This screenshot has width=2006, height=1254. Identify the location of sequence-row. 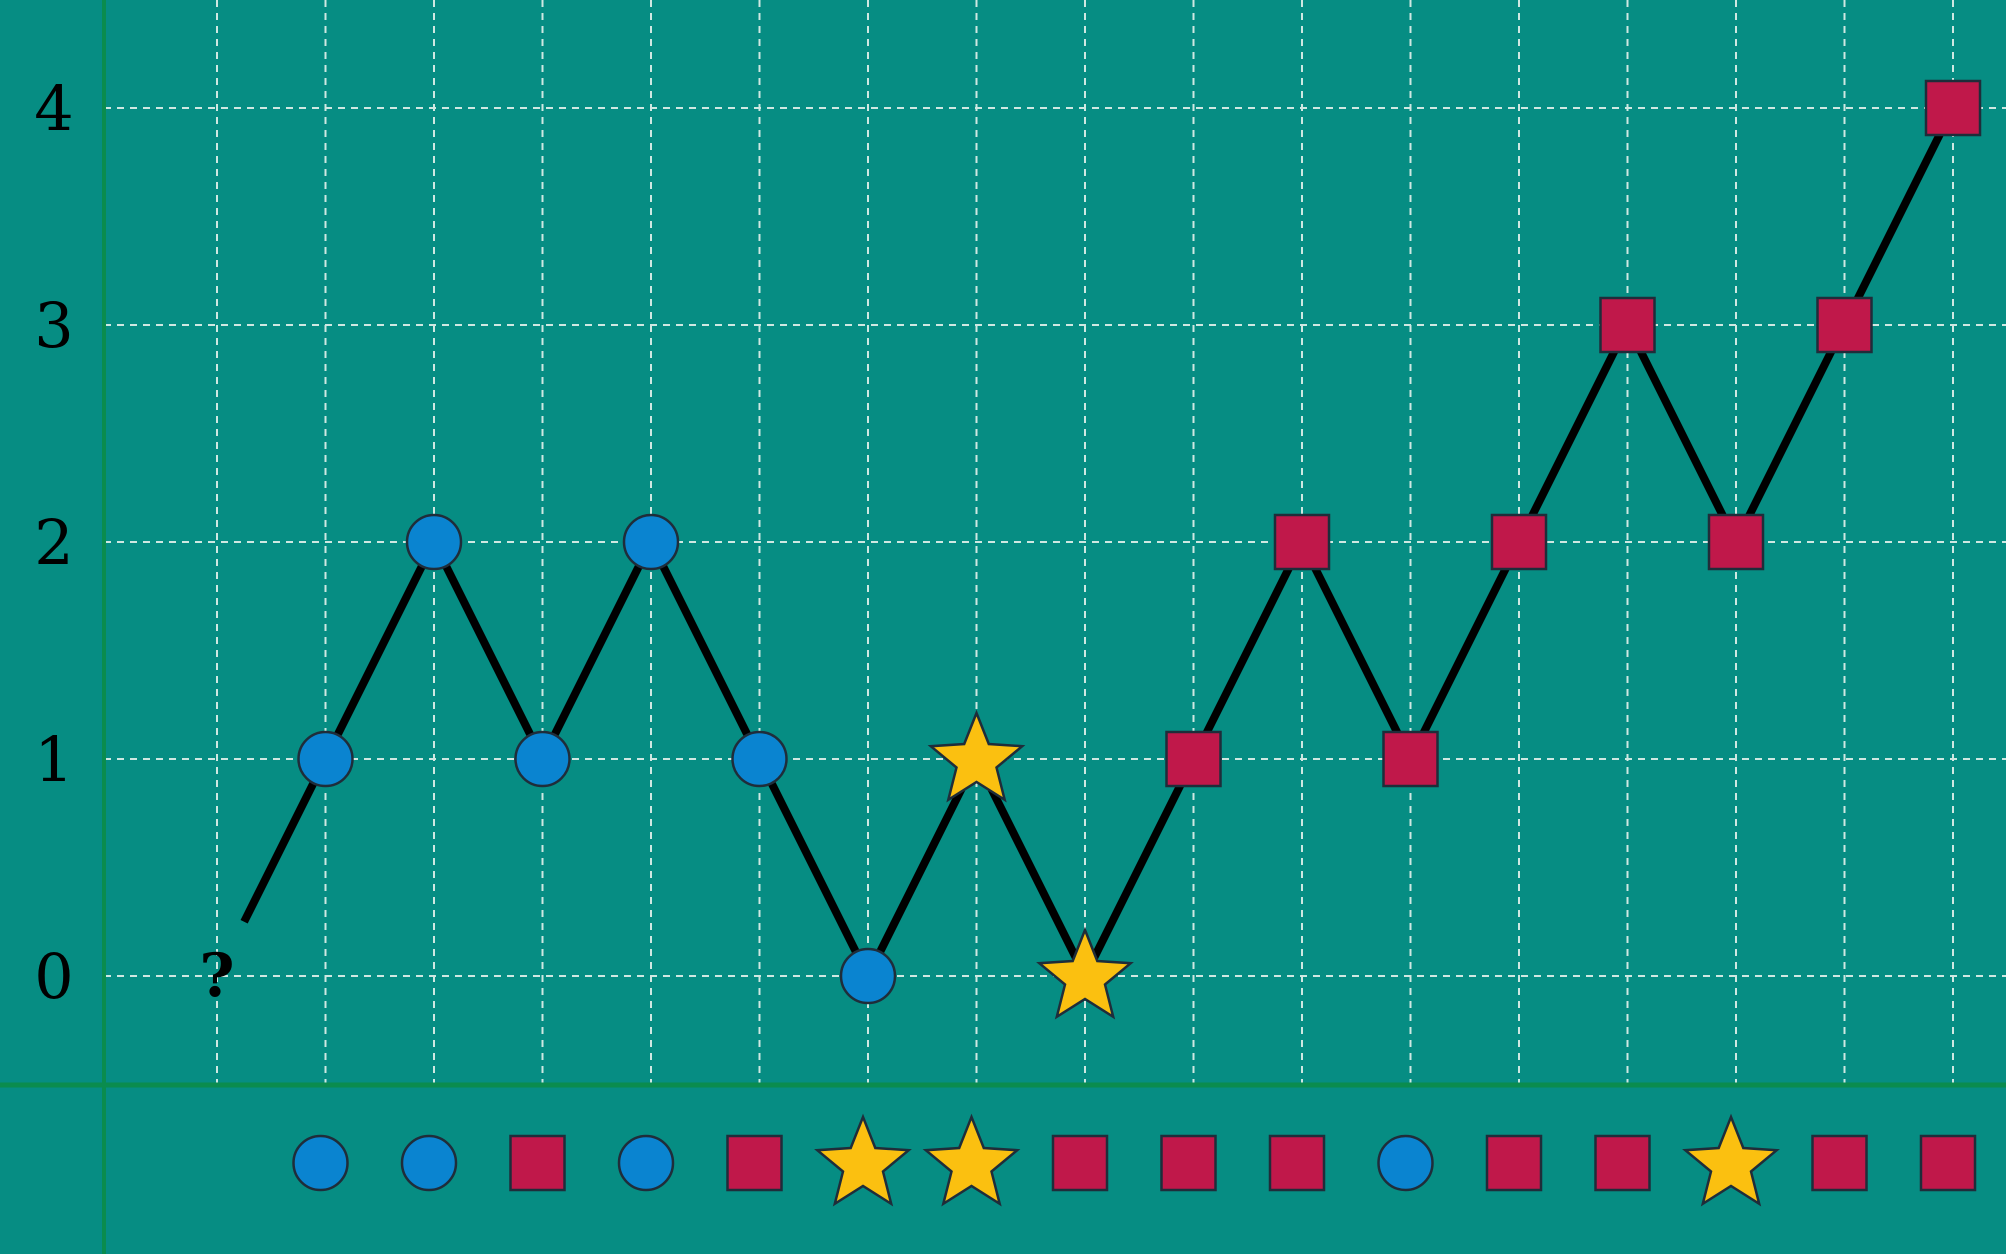
(1134, 1160).